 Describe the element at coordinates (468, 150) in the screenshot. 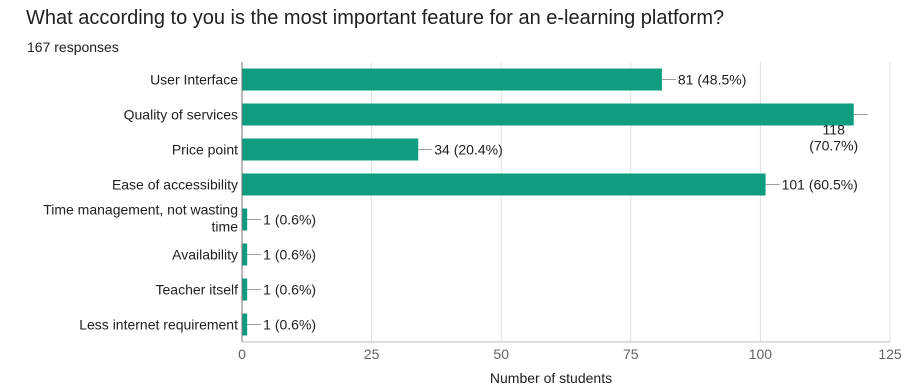

I see `data-label: 34 (20.4%)` at that location.